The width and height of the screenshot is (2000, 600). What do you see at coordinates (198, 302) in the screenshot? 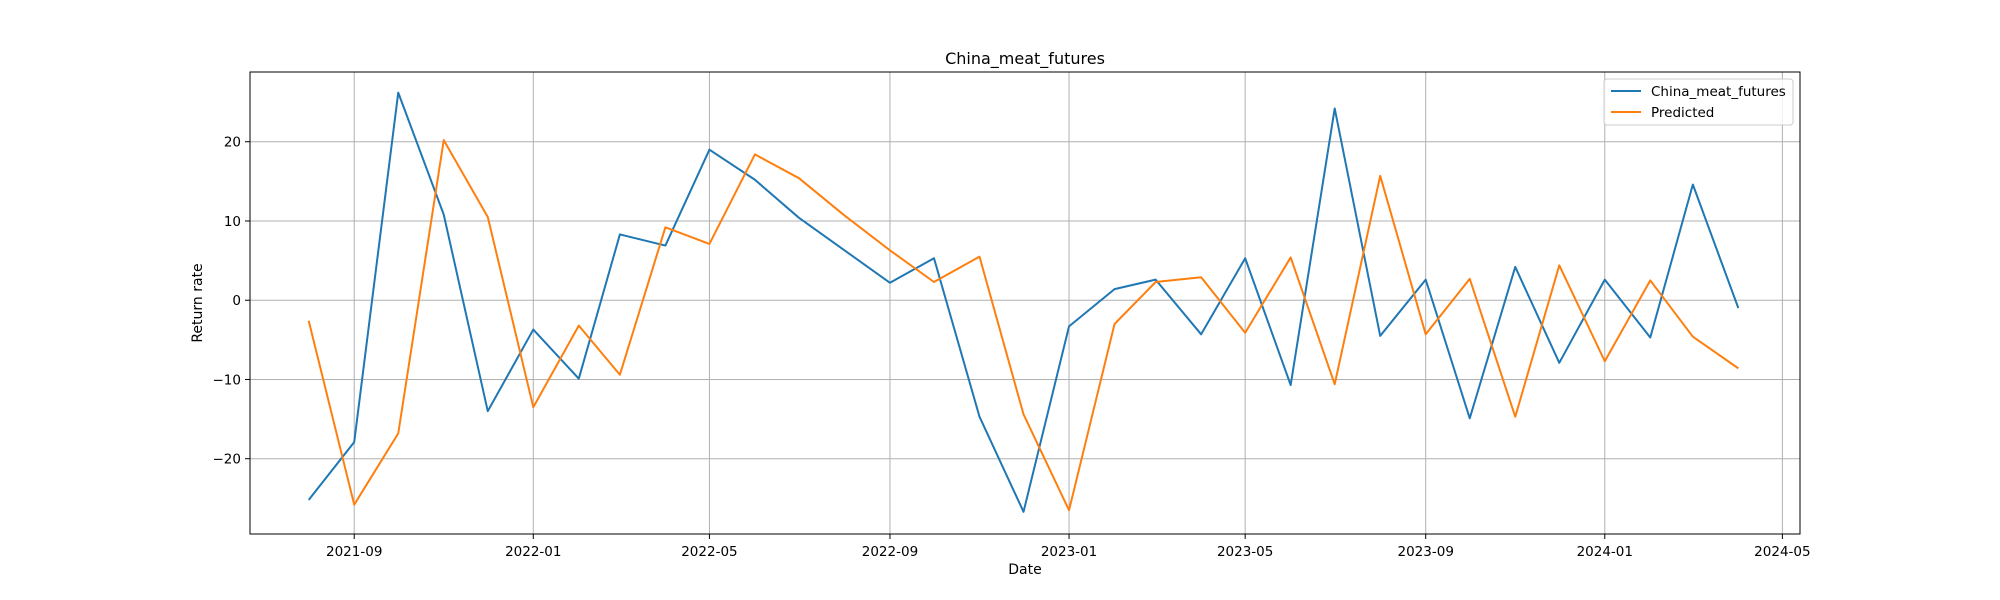
I see `y-axis-label: Return rate` at bounding box center [198, 302].